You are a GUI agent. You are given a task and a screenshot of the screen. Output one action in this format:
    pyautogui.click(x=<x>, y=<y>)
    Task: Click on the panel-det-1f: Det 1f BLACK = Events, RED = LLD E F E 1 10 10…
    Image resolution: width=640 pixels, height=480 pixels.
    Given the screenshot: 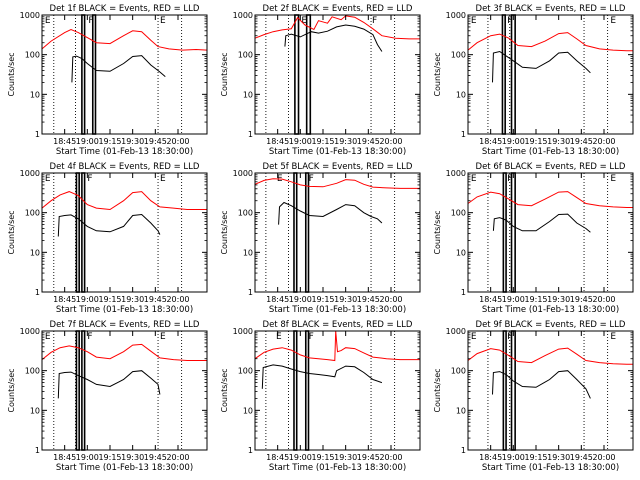 What is the action you would take?
    pyautogui.click(x=107, y=80)
    